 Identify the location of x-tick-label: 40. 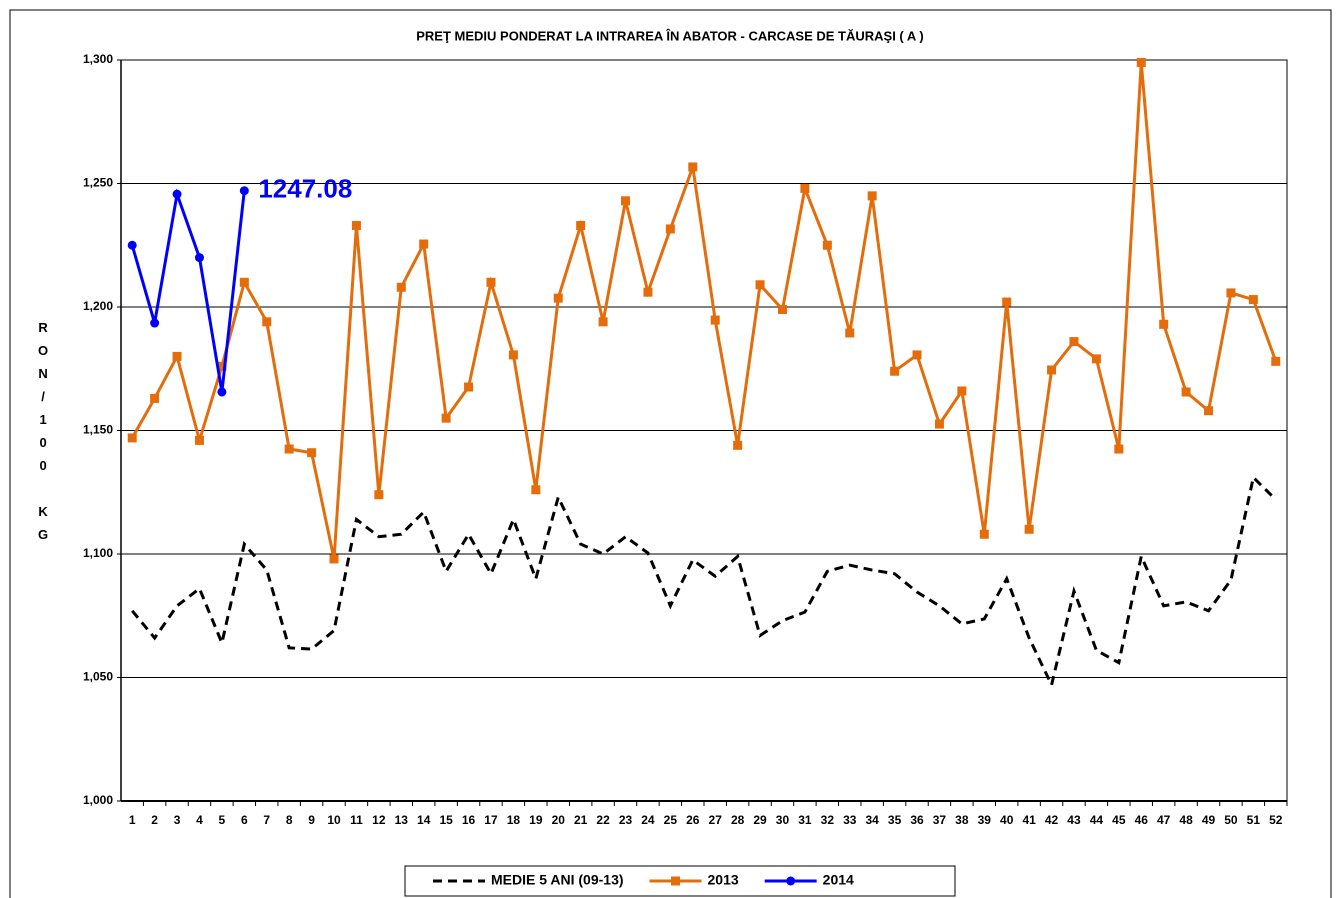
(1007, 820).